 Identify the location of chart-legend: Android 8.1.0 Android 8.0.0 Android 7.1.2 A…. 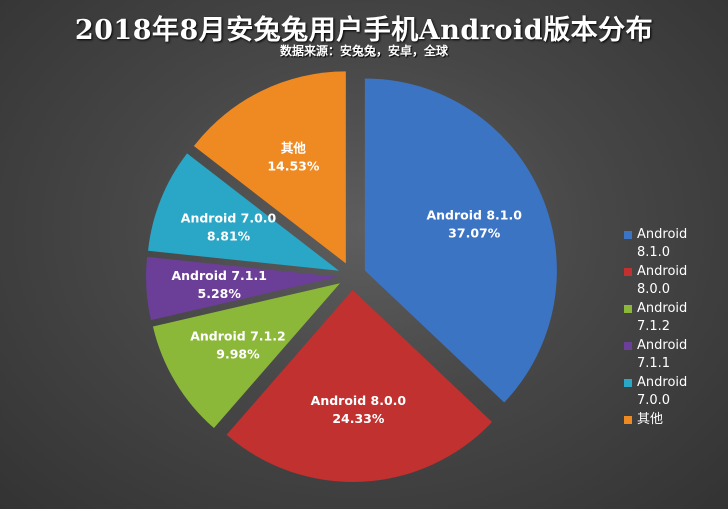
(674, 328).